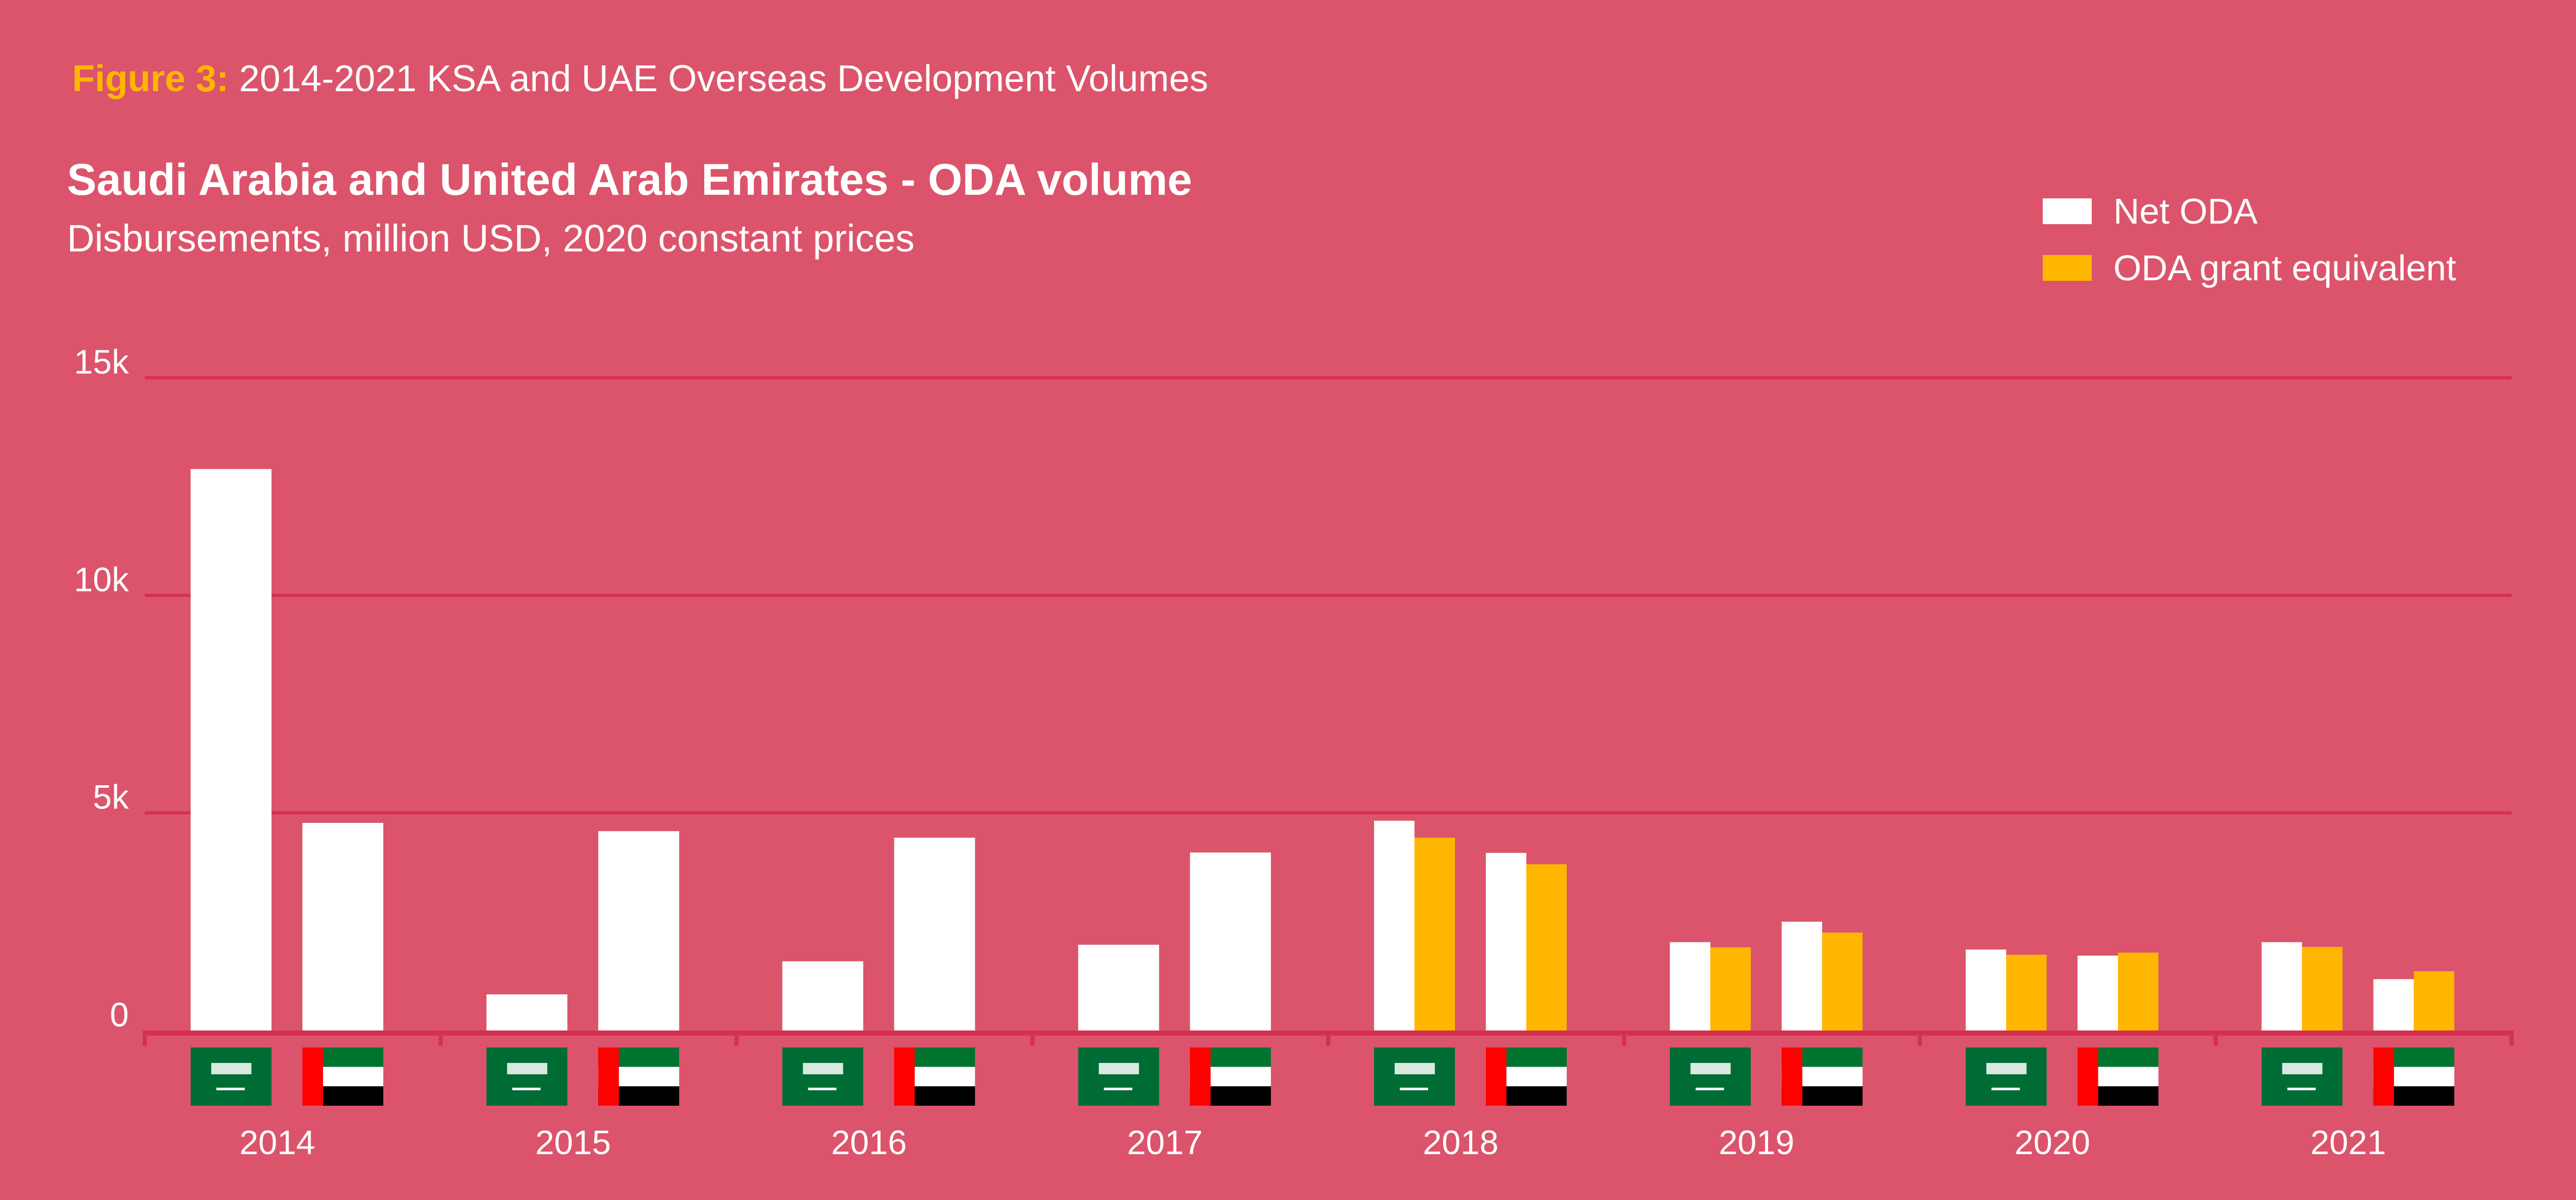 The image size is (2576, 1200). What do you see at coordinates (573, 1142) in the screenshot?
I see `x-tick-label: 2015` at bounding box center [573, 1142].